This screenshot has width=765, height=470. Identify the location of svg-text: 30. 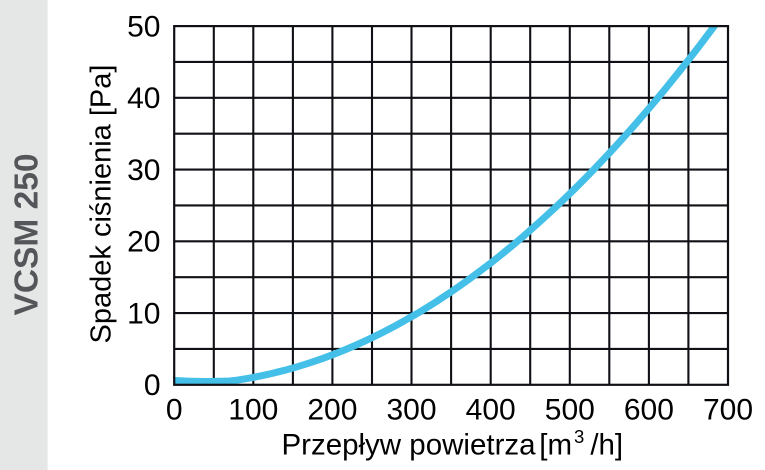
(143, 170).